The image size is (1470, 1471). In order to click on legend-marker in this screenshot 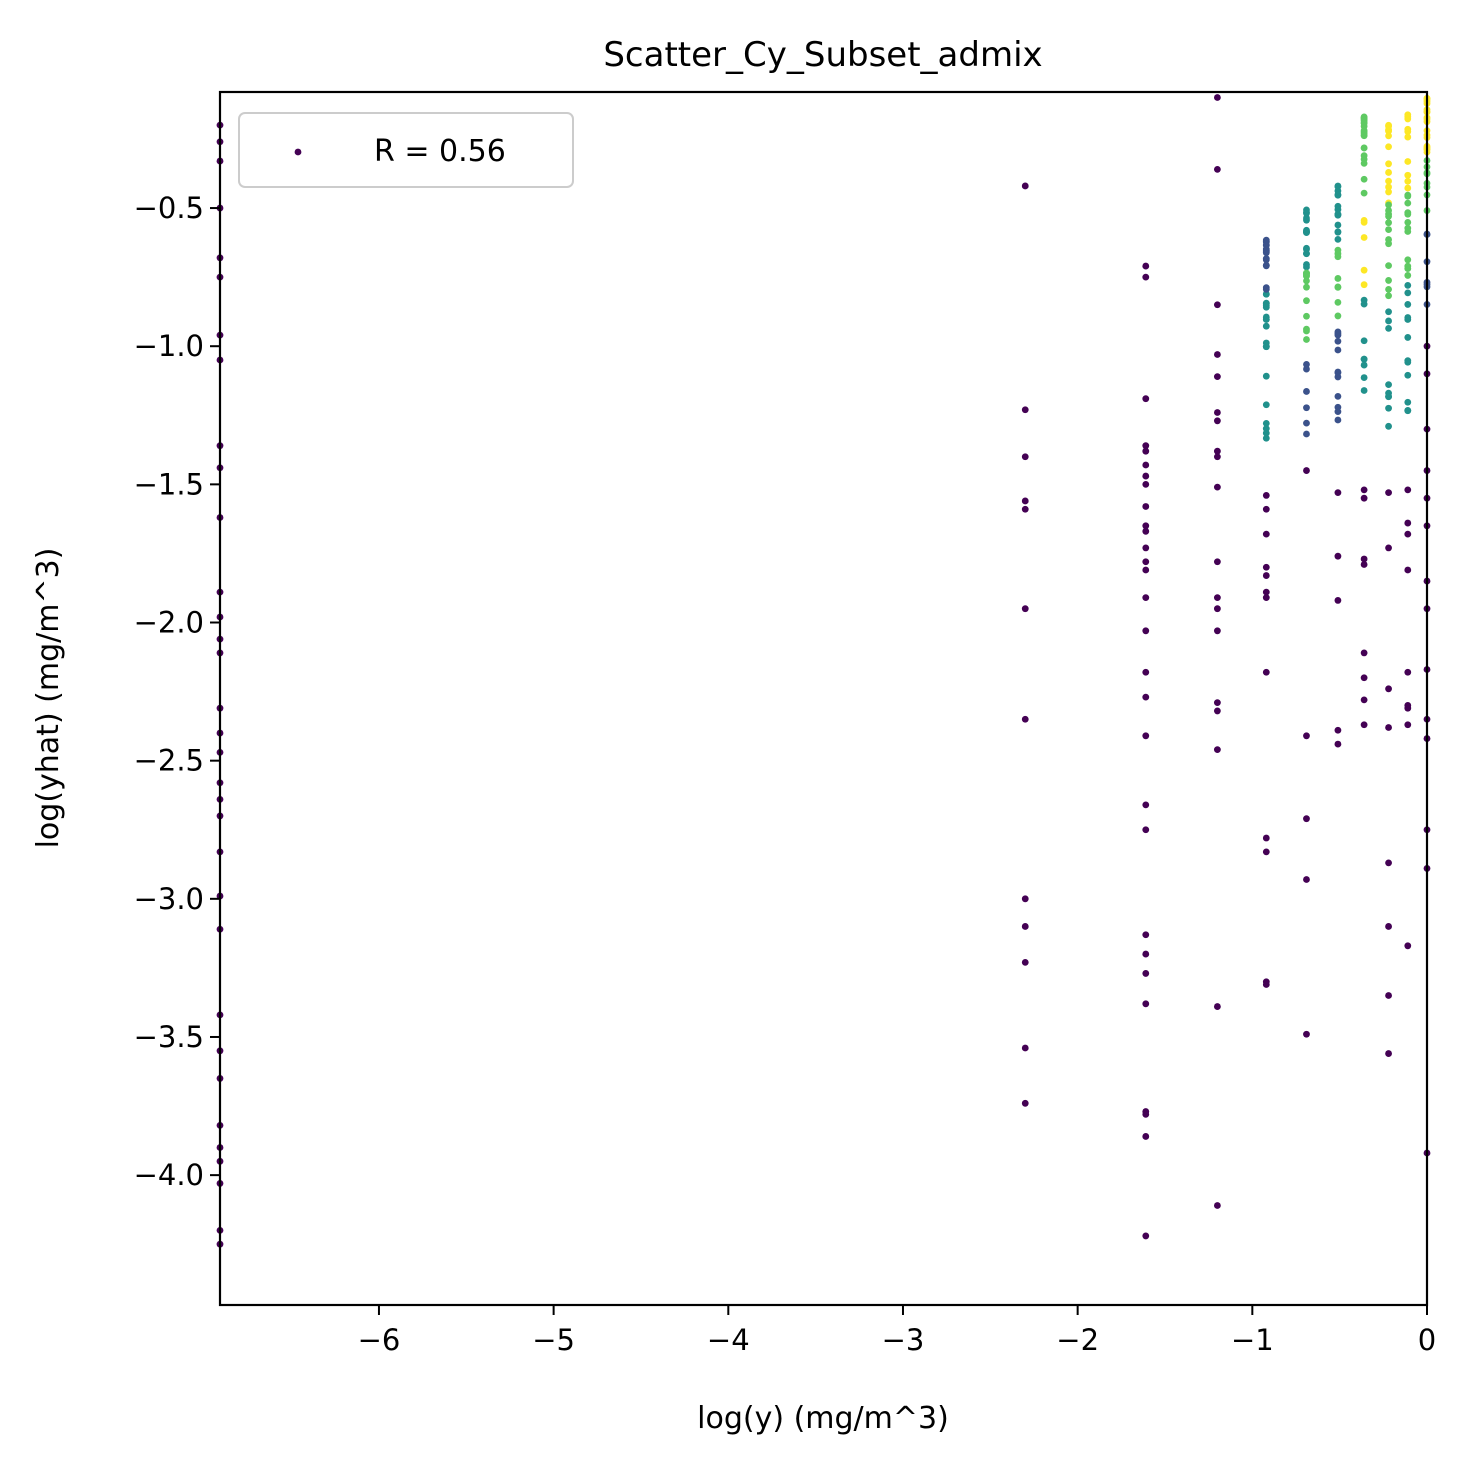, I will do `click(298, 152)`.